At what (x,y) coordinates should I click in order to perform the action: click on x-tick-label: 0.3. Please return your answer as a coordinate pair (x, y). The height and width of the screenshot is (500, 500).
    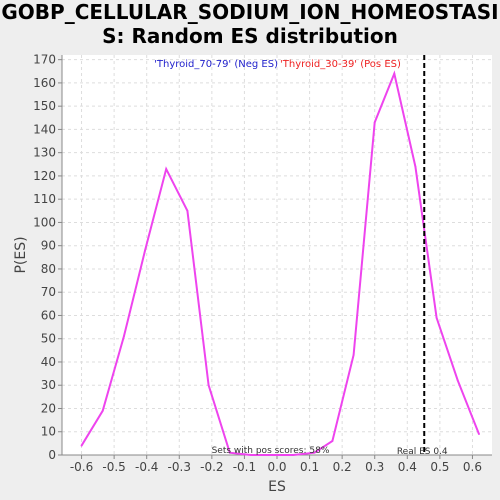
    Looking at the image, I should click on (374, 467).